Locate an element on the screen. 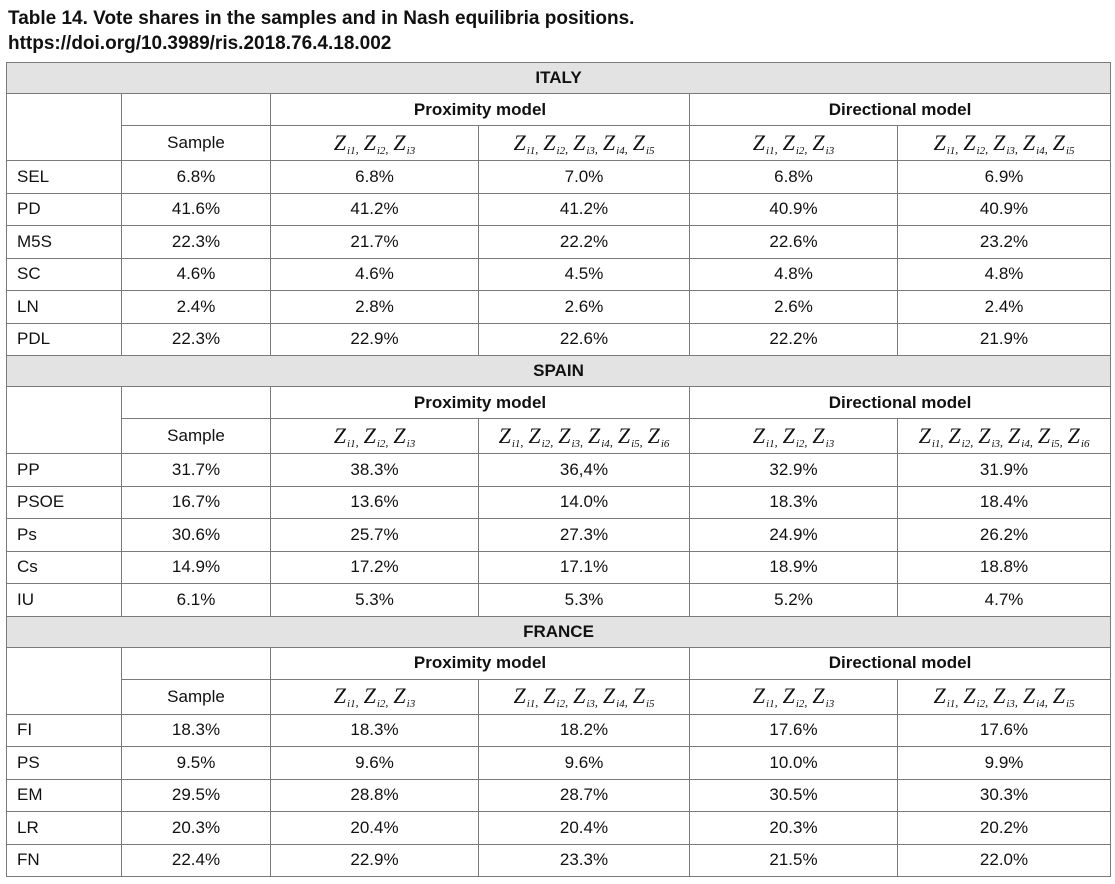  vote-share-cell: 20.3% is located at coordinates (793, 828).